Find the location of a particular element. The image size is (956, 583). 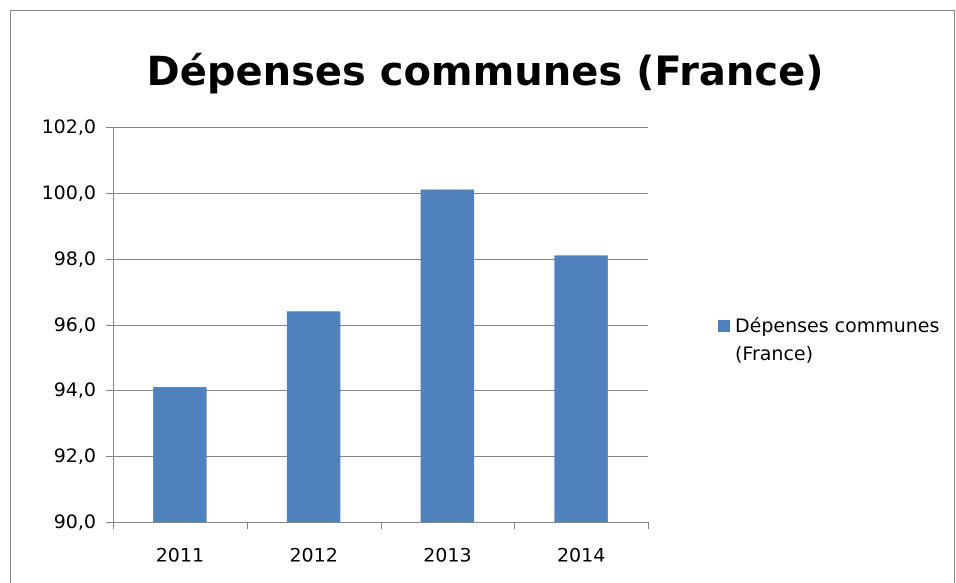

y-tick-label: 98,0 is located at coordinates (75, 259).